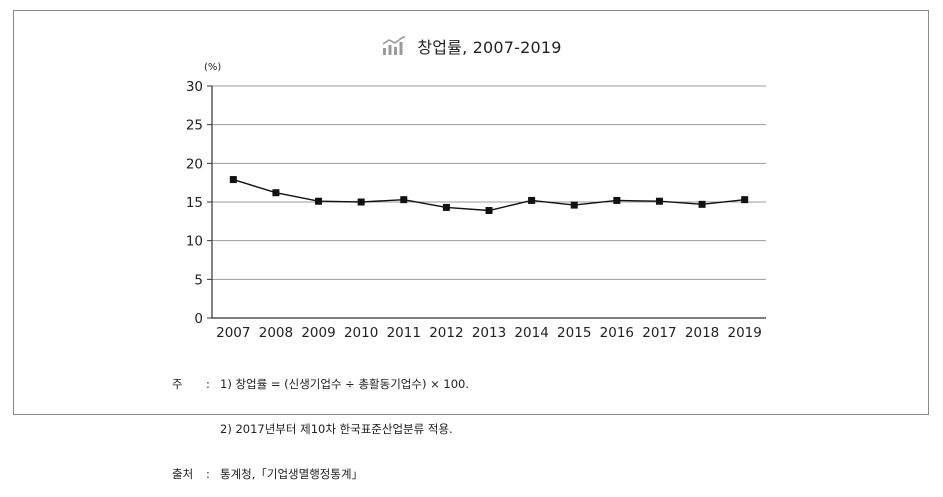 The width and height of the screenshot is (943, 497). I want to click on source-text: 통계청,「기업생멸행정통계」, so click(292, 474).